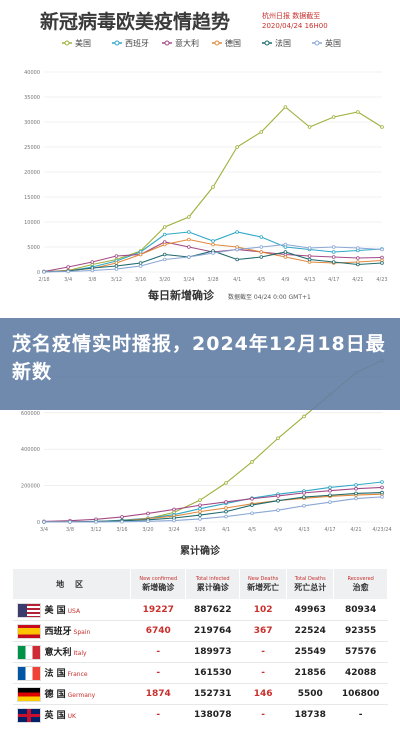 The image size is (400, 734). I want to click on x-tick-label: 4/1, so click(226, 530).